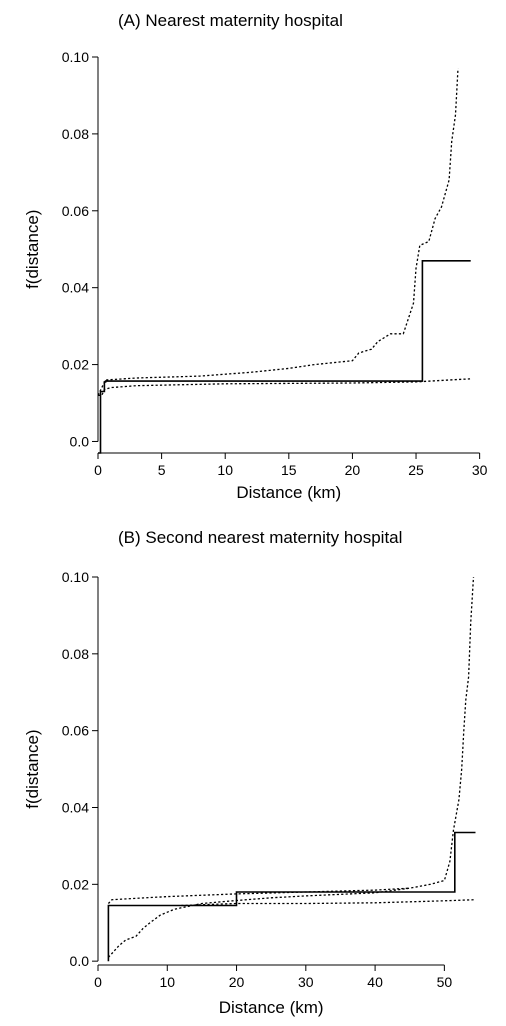 The width and height of the screenshot is (506, 1026). Describe the element at coordinates (445, 982) in the screenshot. I see `x-tick-label: 50` at that location.